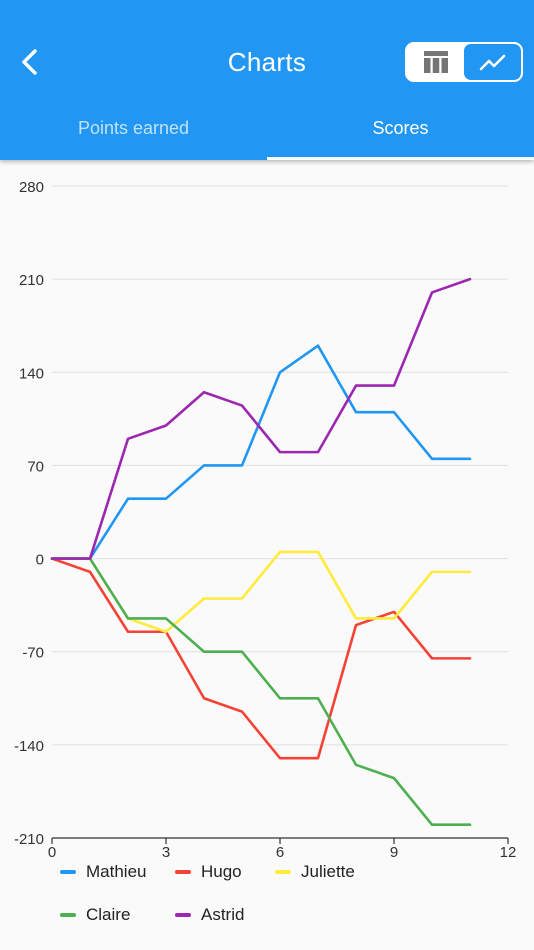  Describe the element at coordinates (328, 871) in the screenshot. I see `legend-label: Juliette` at that location.